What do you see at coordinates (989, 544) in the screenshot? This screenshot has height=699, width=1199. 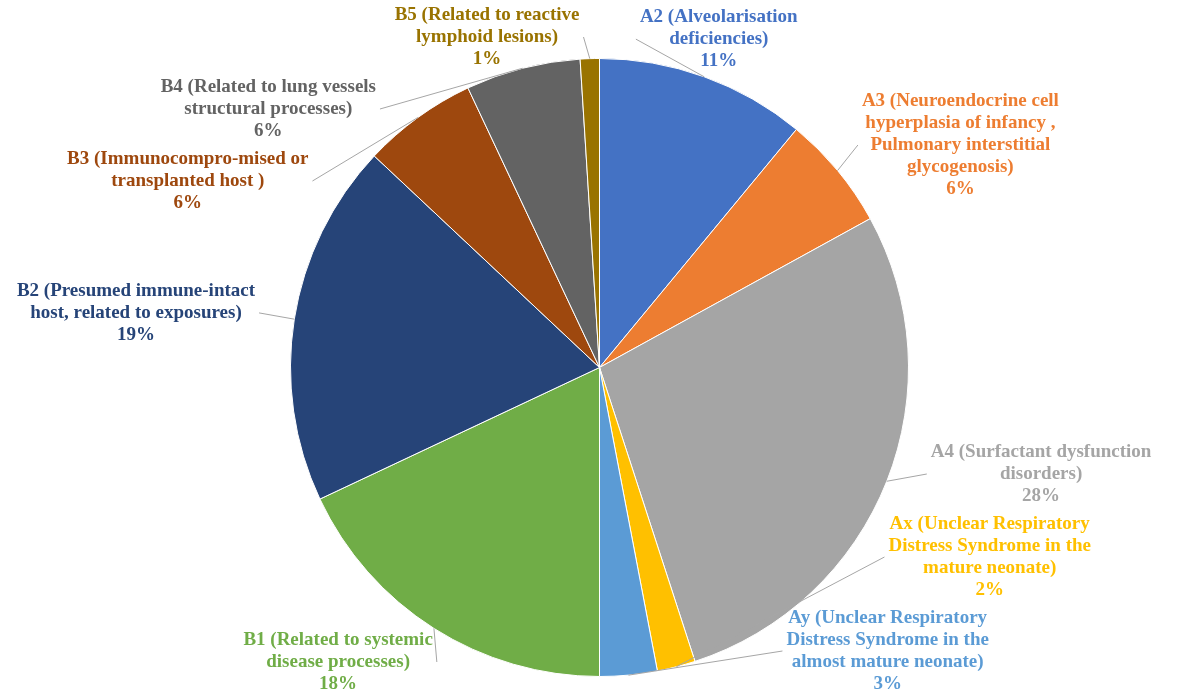 I see `slice-label: Ax (Unclear Respiratory Distress Syndrome in the mature neonate)` at bounding box center [989, 544].